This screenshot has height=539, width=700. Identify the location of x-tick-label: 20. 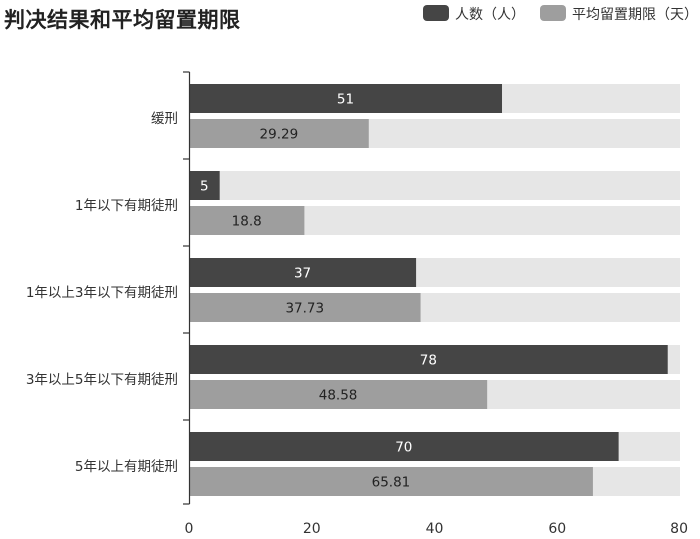
(312, 529).